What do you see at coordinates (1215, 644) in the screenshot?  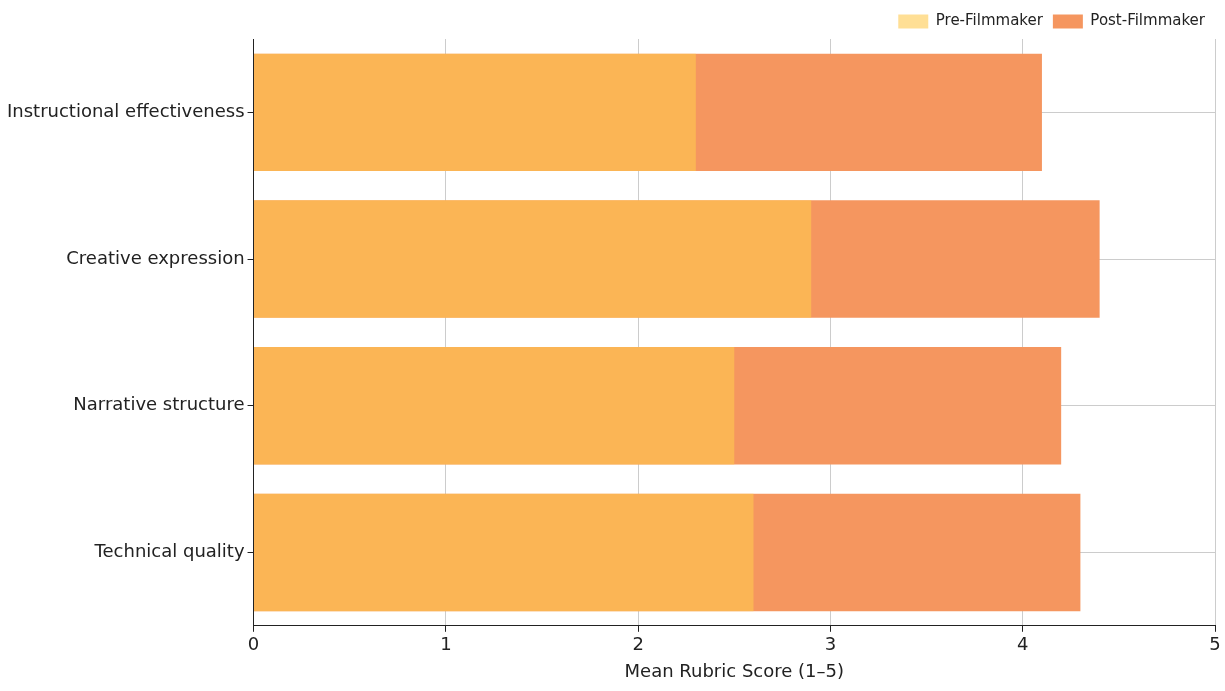 I see `x-tick-label: 5` at bounding box center [1215, 644].